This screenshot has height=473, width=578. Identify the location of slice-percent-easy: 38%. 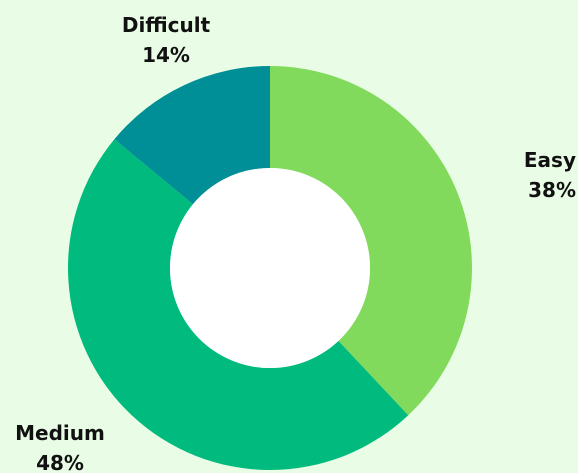
(552, 190).